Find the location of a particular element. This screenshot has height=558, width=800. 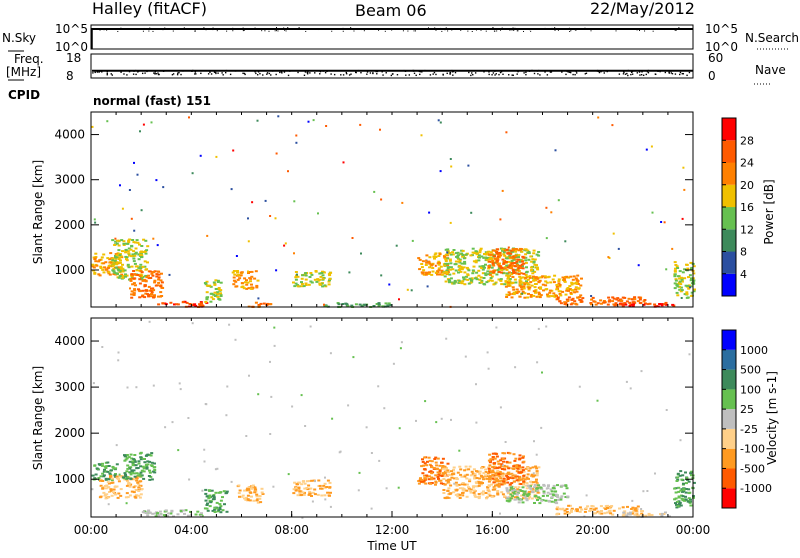

colorbar-label: 100 is located at coordinates (750, 389).